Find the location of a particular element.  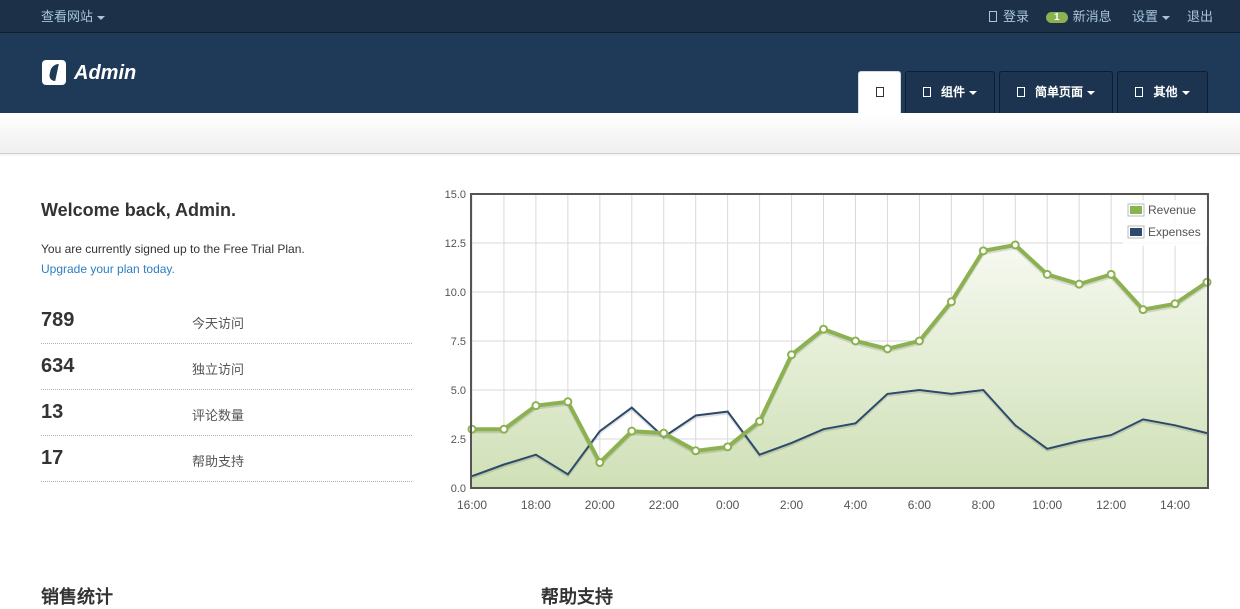

chart-legend: Revenue Expenses is located at coordinates (1165, 223).